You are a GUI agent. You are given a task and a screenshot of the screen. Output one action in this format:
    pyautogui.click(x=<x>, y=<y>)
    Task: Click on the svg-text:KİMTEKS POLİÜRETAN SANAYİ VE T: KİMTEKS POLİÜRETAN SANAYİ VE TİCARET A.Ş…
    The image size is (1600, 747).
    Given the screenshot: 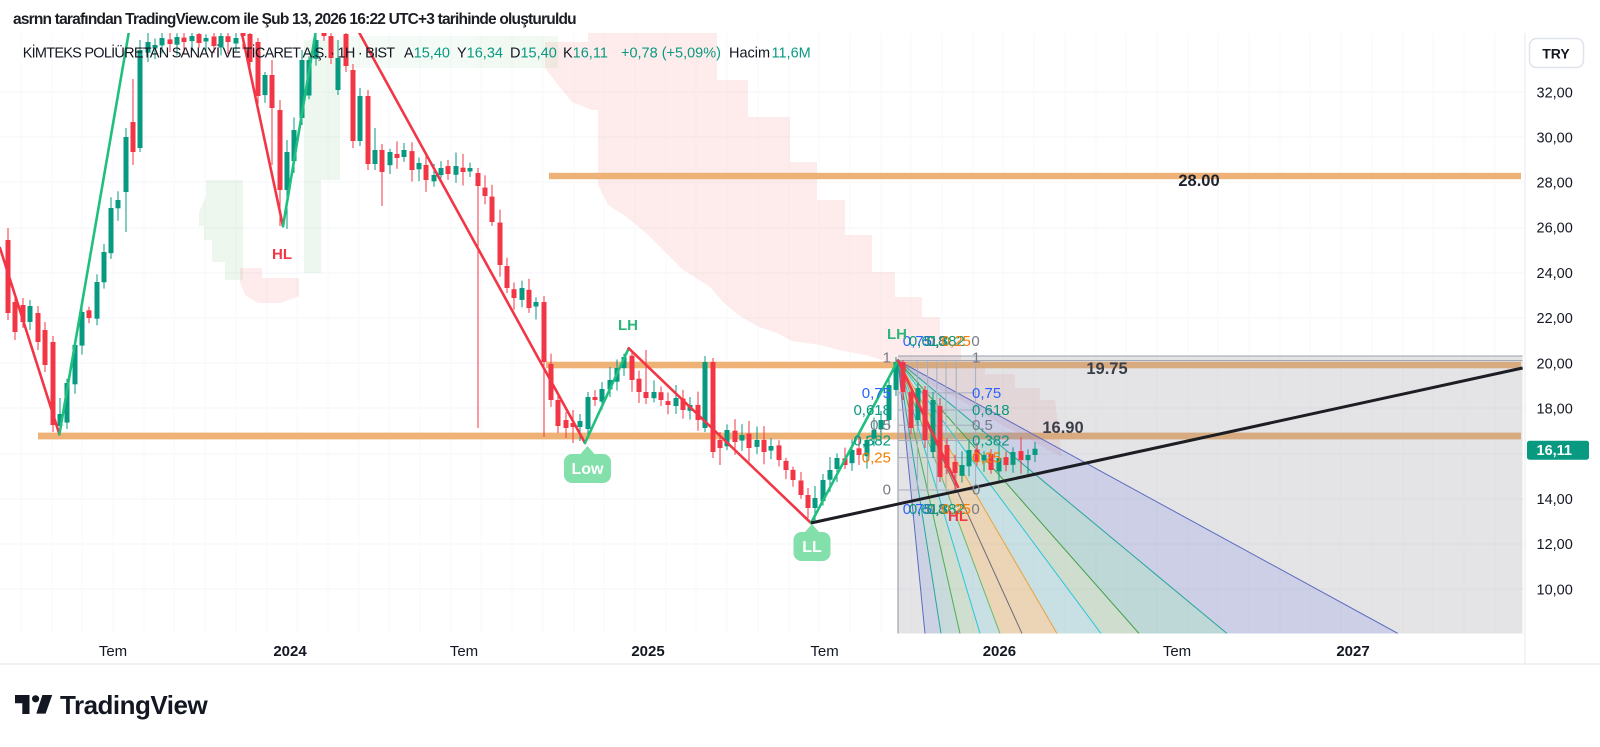 What is the action you would take?
    pyautogui.click(x=417, y=53)
    